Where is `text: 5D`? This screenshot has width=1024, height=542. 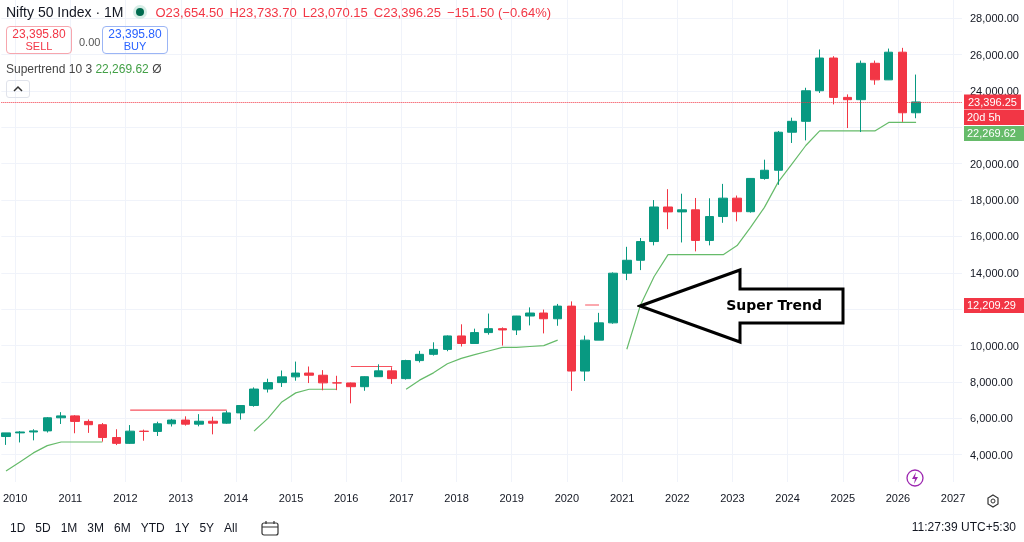 text: 5D is located at coordinates (43, 528).